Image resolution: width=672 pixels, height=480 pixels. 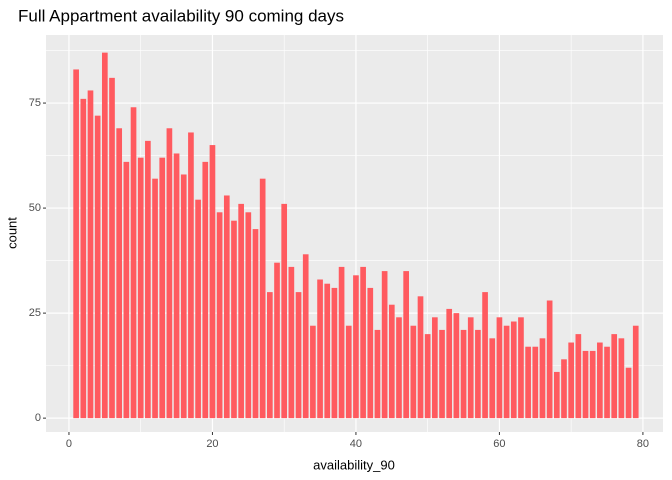 I want to click on x-axis-title: availability_90, so click(x=354, y=464).